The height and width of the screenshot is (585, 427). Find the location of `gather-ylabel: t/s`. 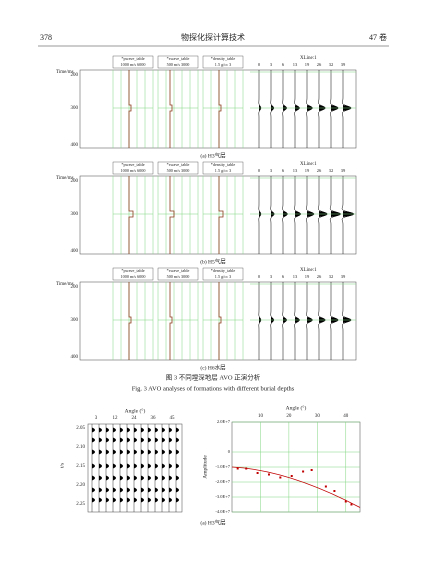

gather-ylabel: t/s is located at coordinates (62, 465).